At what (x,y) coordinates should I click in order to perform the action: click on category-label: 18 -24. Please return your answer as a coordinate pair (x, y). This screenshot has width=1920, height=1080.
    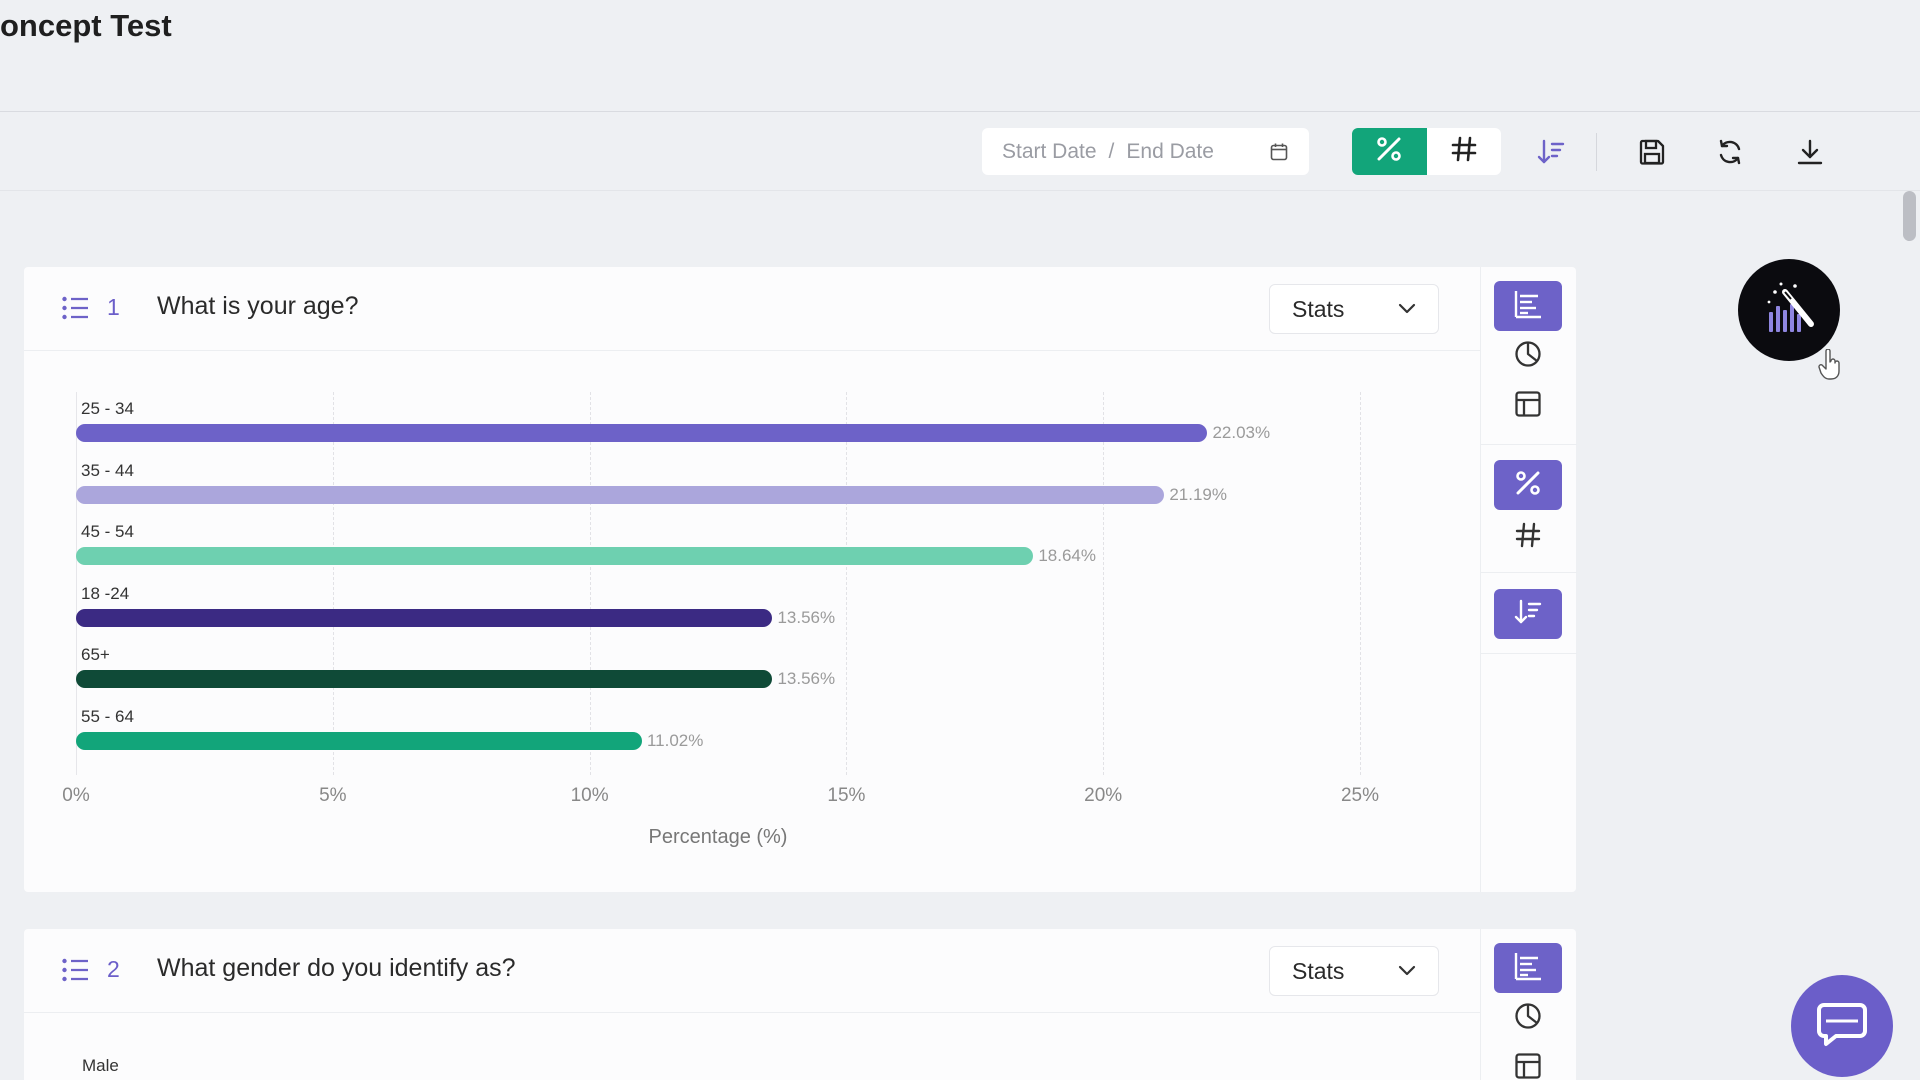
    Looking at the image, I should click on (105, 593).